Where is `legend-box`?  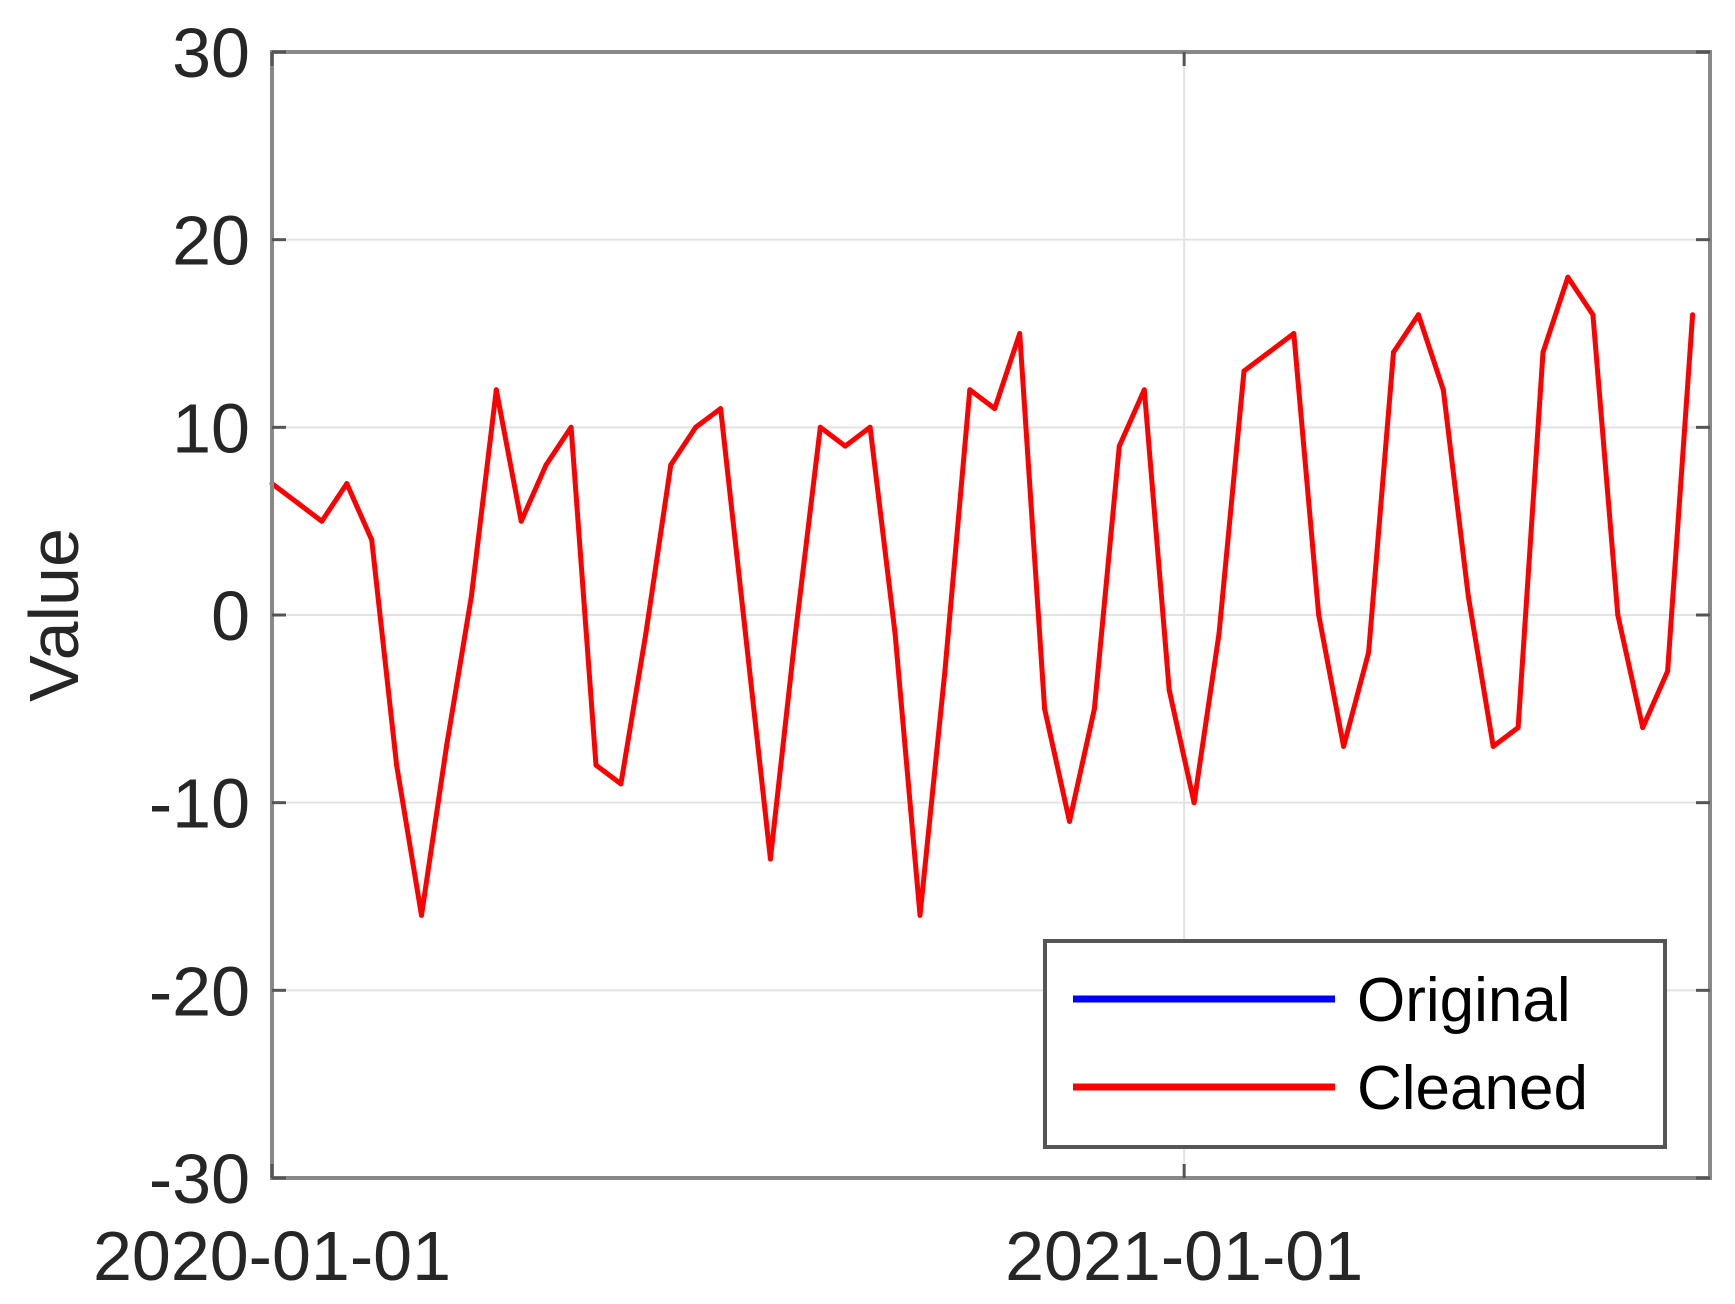
legend-box is located at coordinates (1355, 1044).